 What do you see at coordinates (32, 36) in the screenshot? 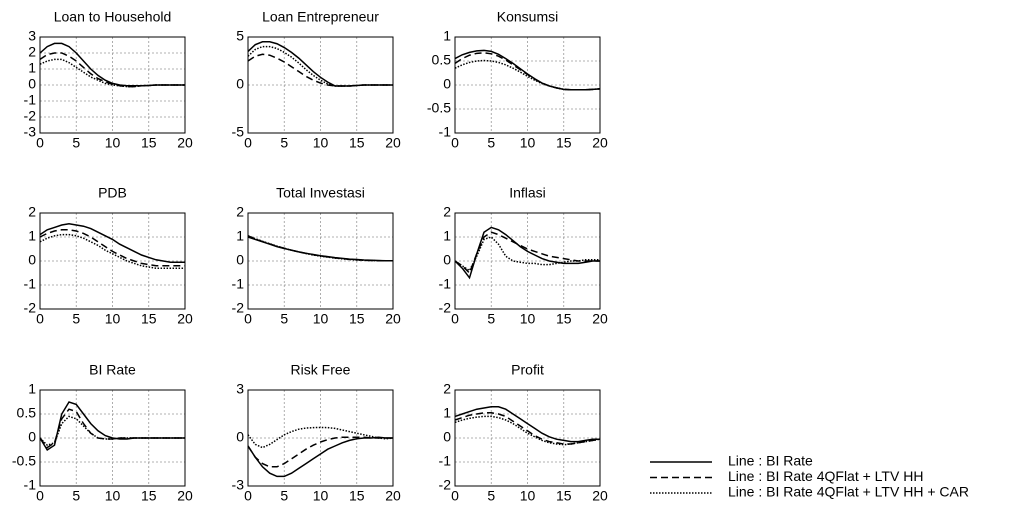
I see `y-tick-label: 3` at bounding box center [32, 36].